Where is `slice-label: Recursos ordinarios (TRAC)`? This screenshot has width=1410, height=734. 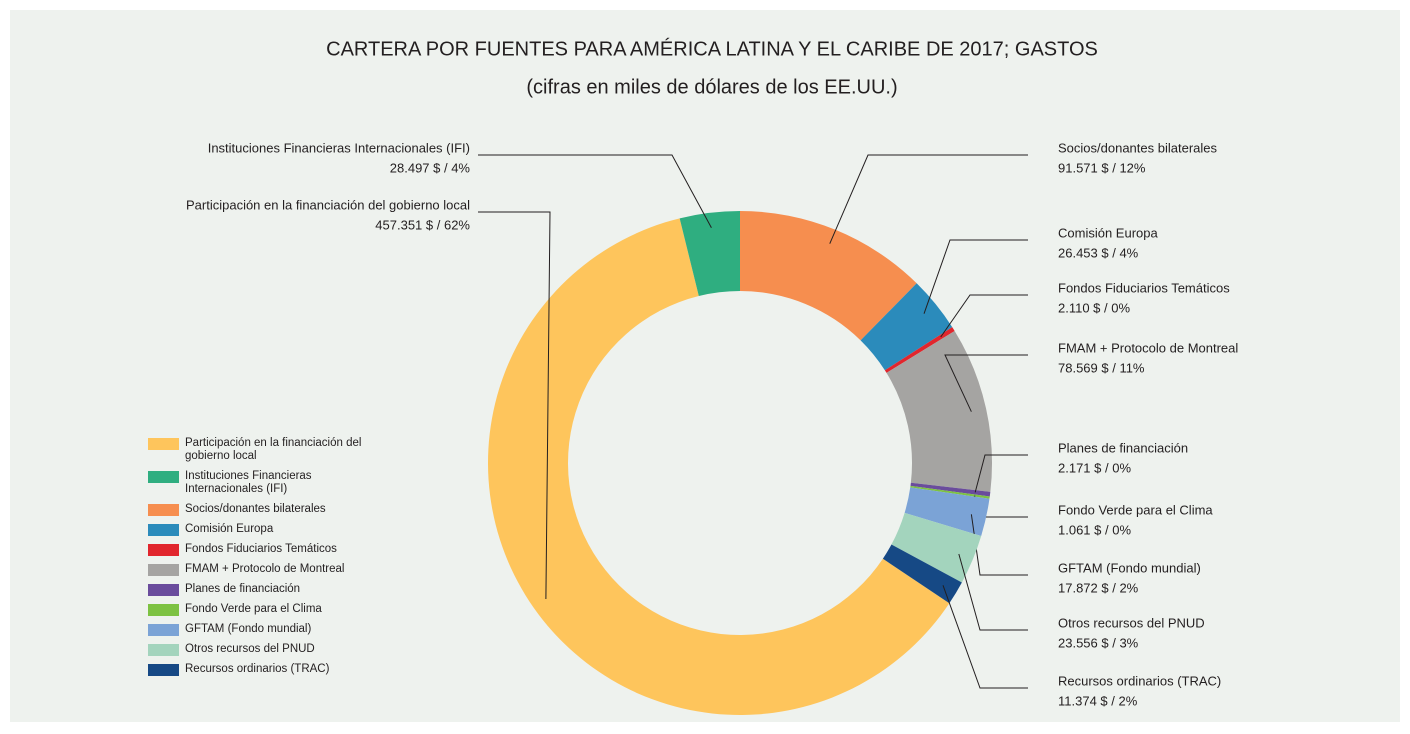 slice-label: Recursos ordinarios (TRAC) is located at coordinates (1139, 680).